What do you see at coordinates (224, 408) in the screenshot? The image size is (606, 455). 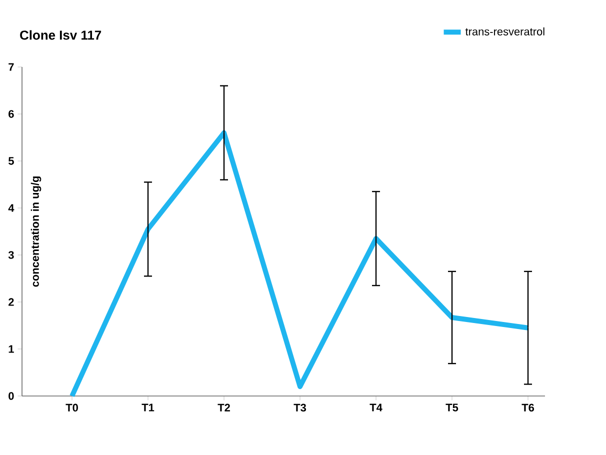 I see `x-tick-label: T2` at bounding box center [224, 408].